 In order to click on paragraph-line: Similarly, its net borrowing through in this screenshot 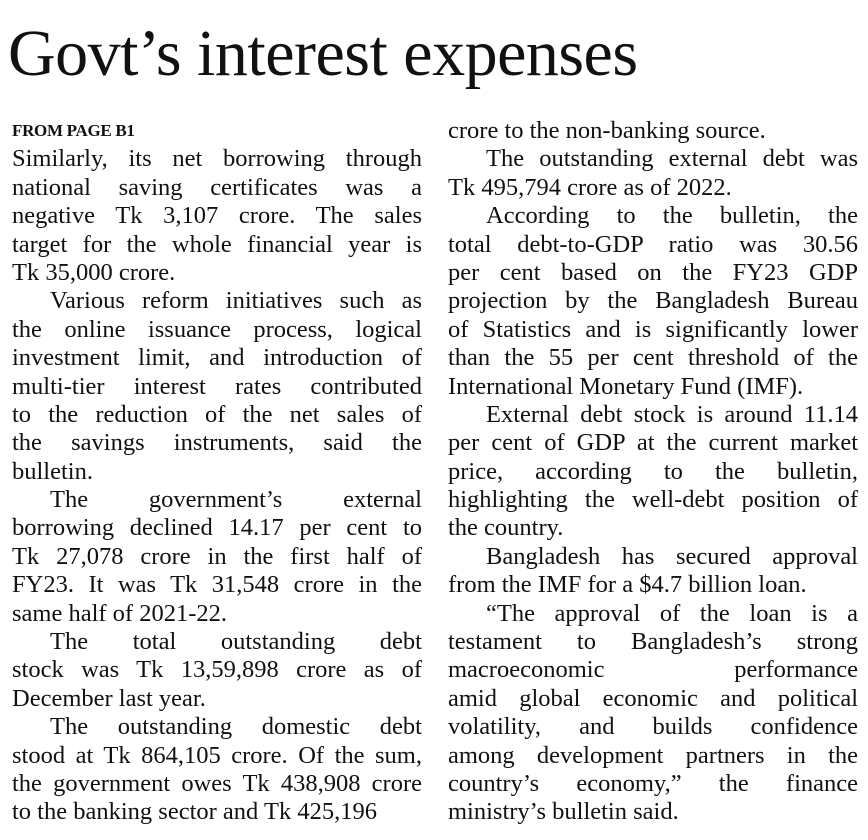, I will do `click(217, 159)`.